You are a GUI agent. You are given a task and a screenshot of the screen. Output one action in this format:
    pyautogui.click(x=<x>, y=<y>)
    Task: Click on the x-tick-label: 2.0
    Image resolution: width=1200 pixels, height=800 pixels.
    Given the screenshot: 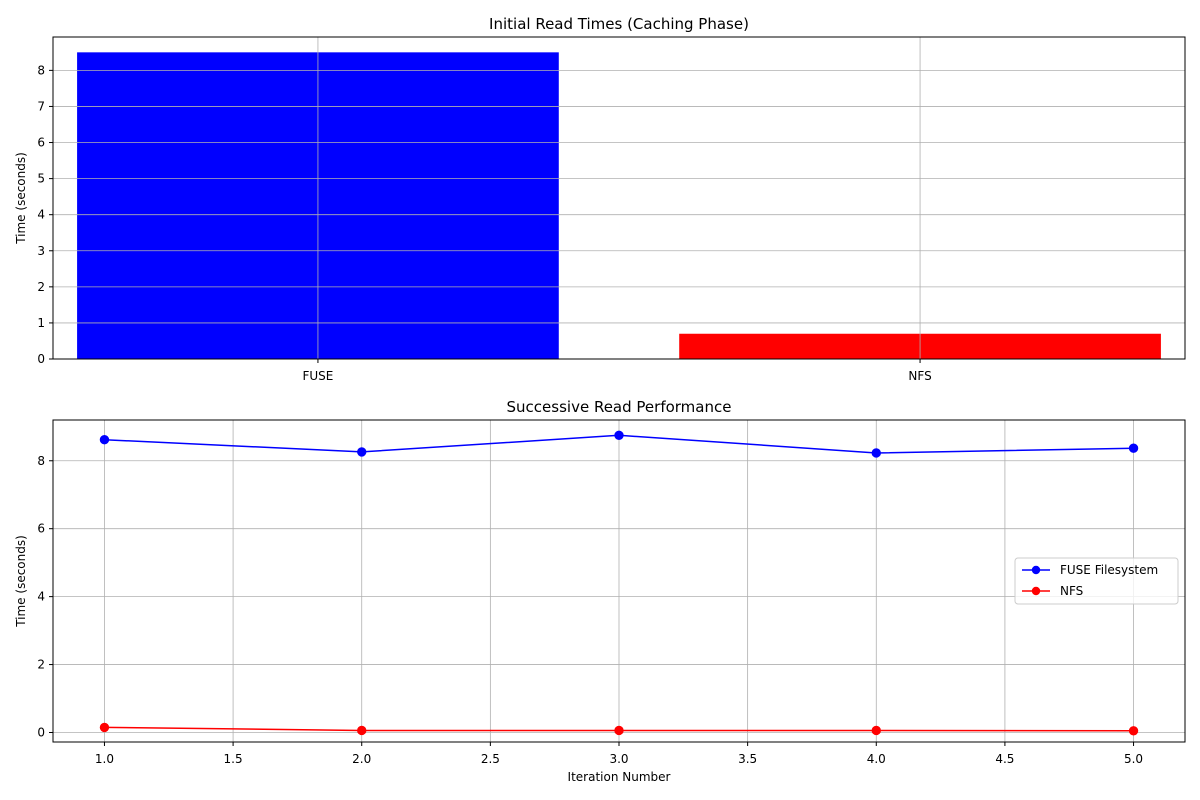 What is the action you would take?
    pyautogui.click(x=361, y=759)
    